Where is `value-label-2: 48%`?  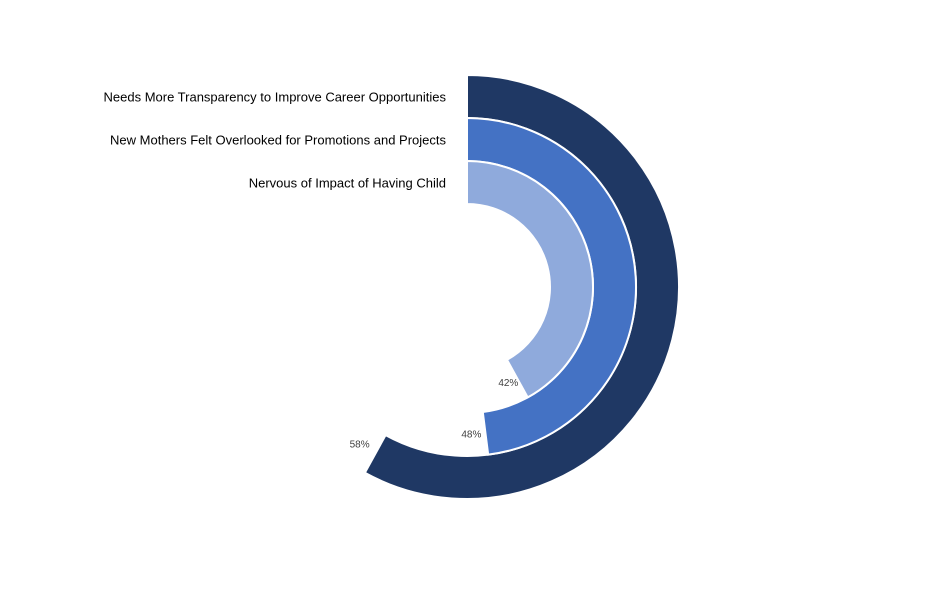 value-label-2: 48% is located at coordinates (471, 434).